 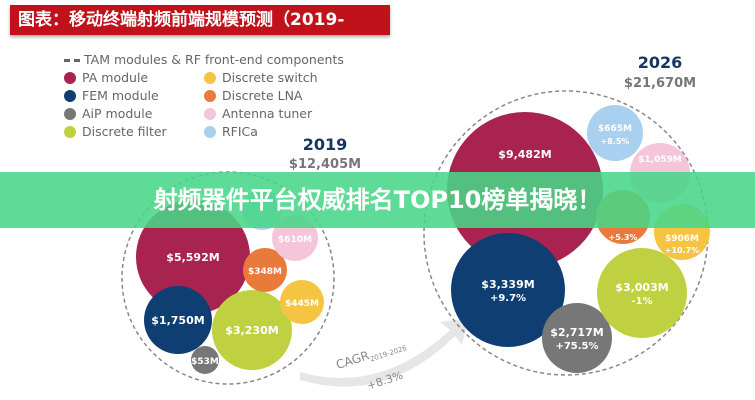 I want to click on legend-total-label: TAM modules & RF front-end components, so click(x=214, y=59).